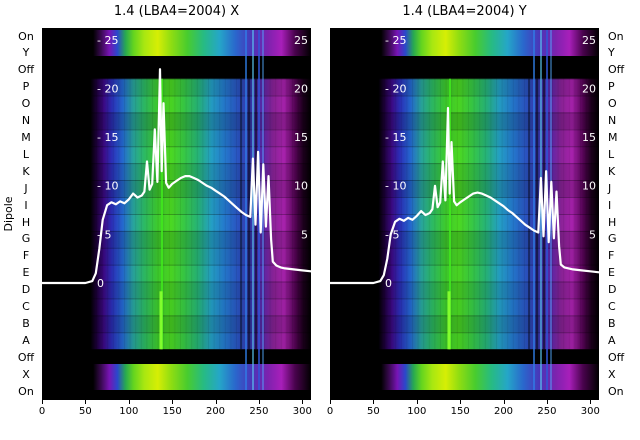 This screenshot has height=440, width=640. What do you see at coordinates (612, 239) in the screenshot?
I see `row-label: G` at bounding box center [612, 239].